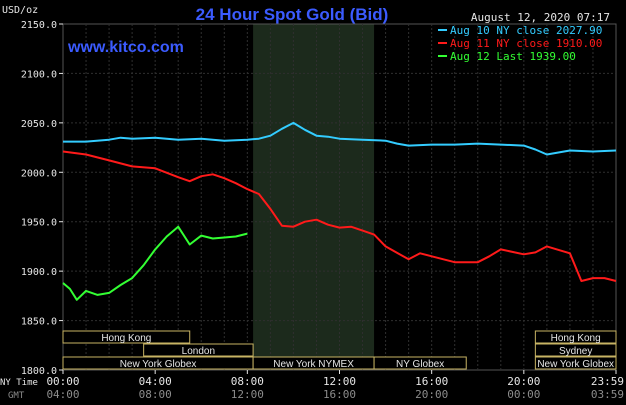  I want to click on y-tick-label: 1900.0, so click(39, 272).